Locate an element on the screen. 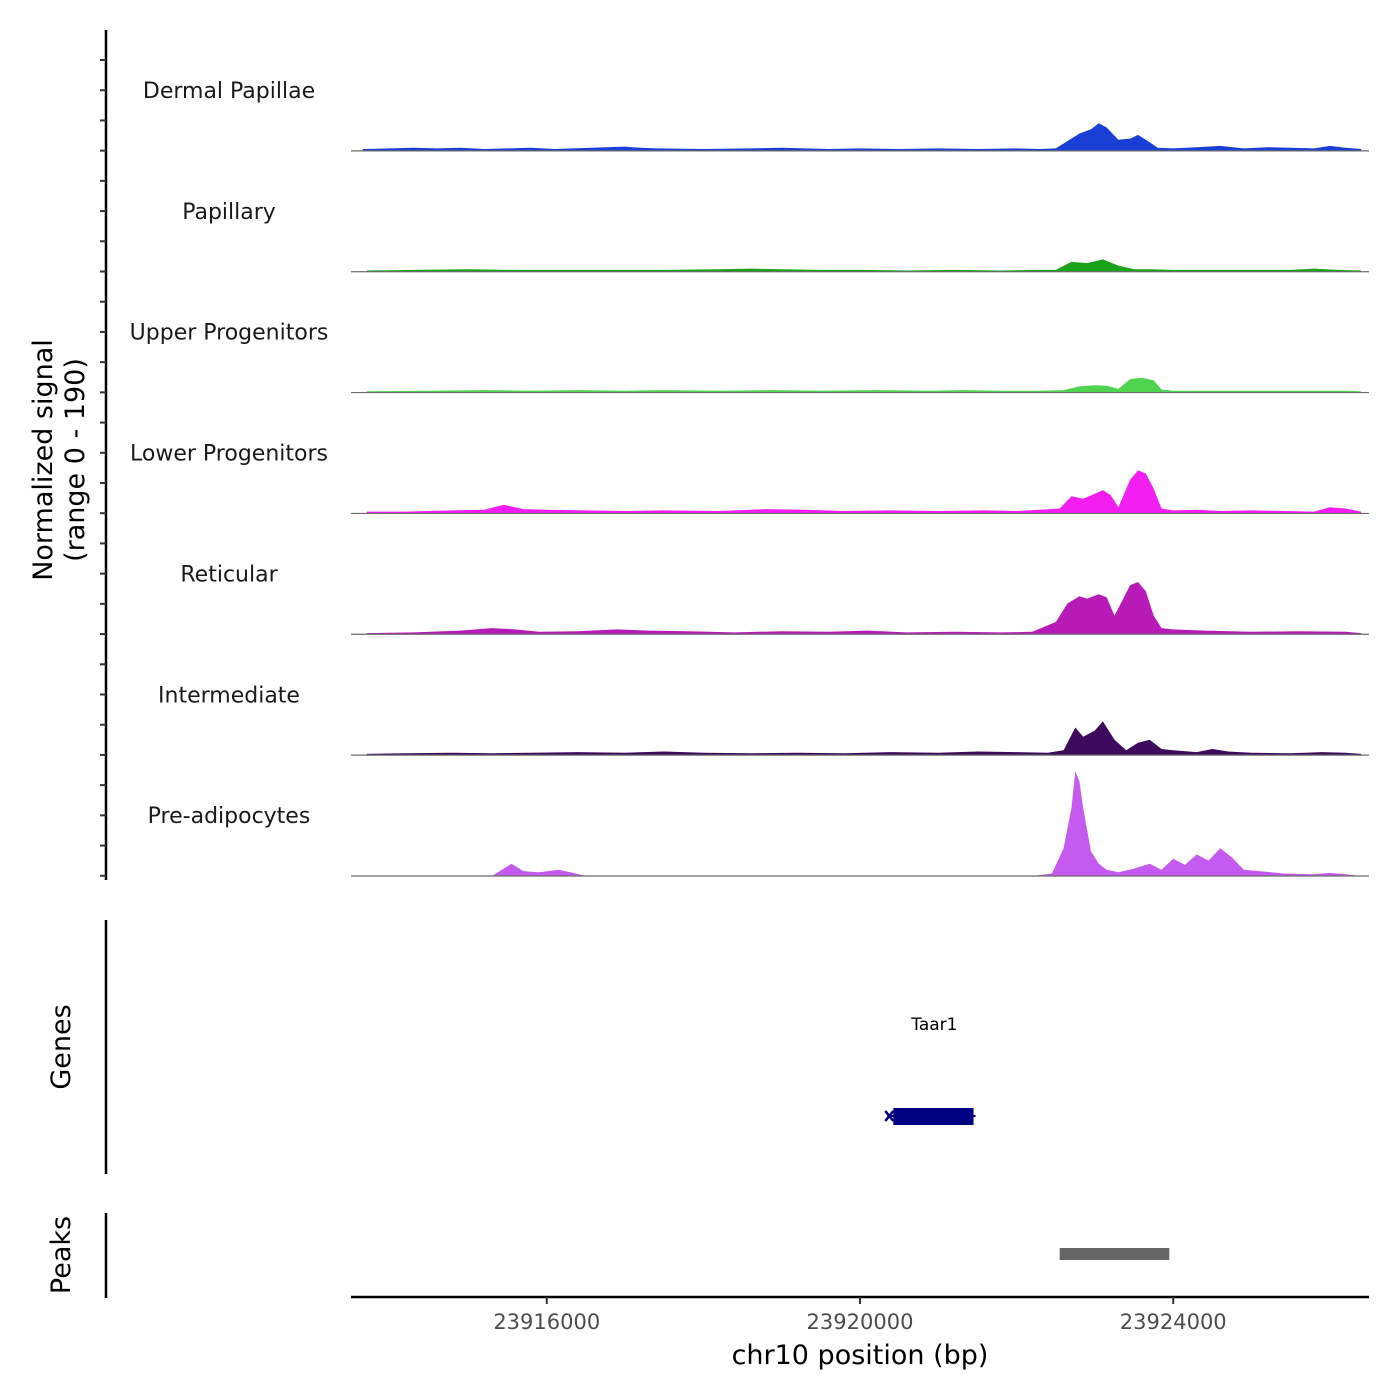 The width and height of the screenshot is (1400, 1400). coverage-y-ticks is located at coordinates (103, 468).